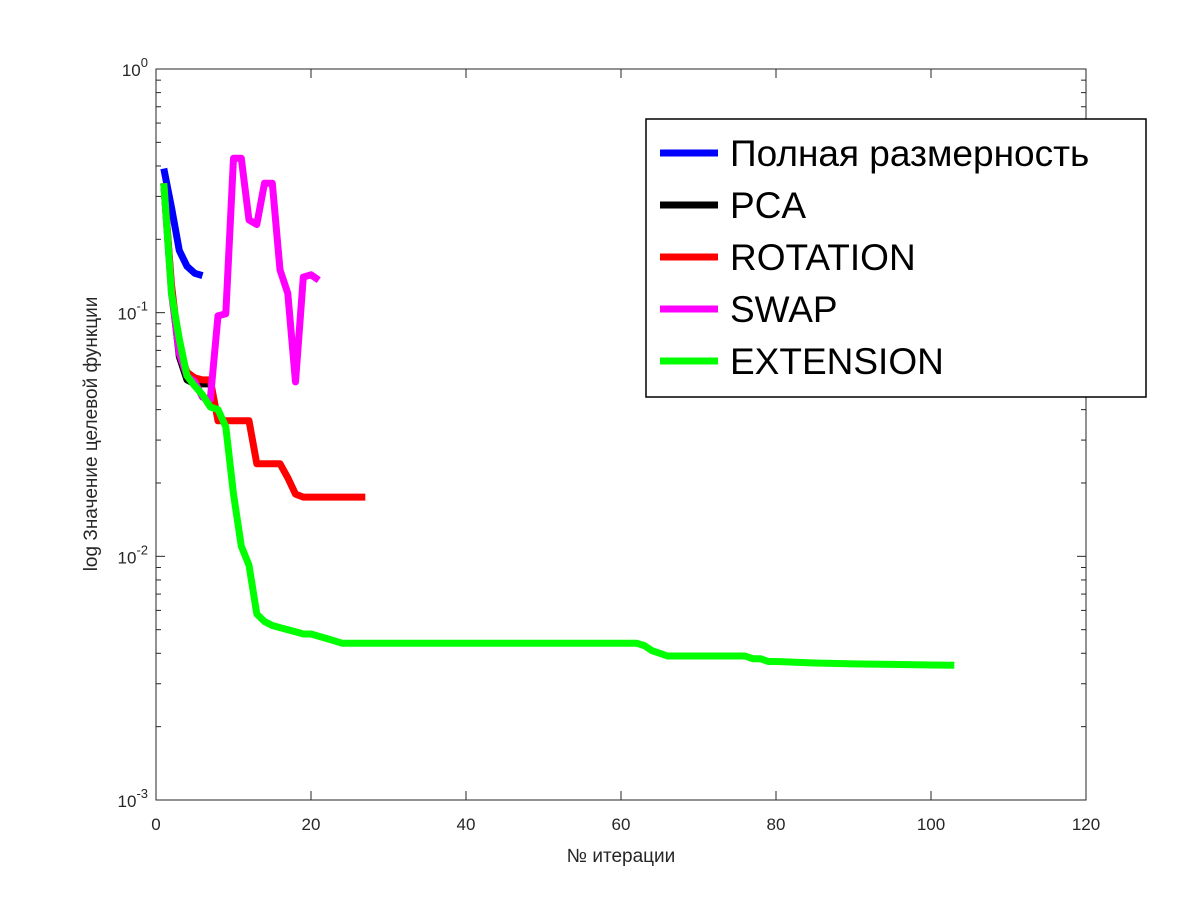  What do you see at coordinates (837, 361) in the screenshot?
I see `legend-label: EXTENSION` at bounding box center [837, 361].